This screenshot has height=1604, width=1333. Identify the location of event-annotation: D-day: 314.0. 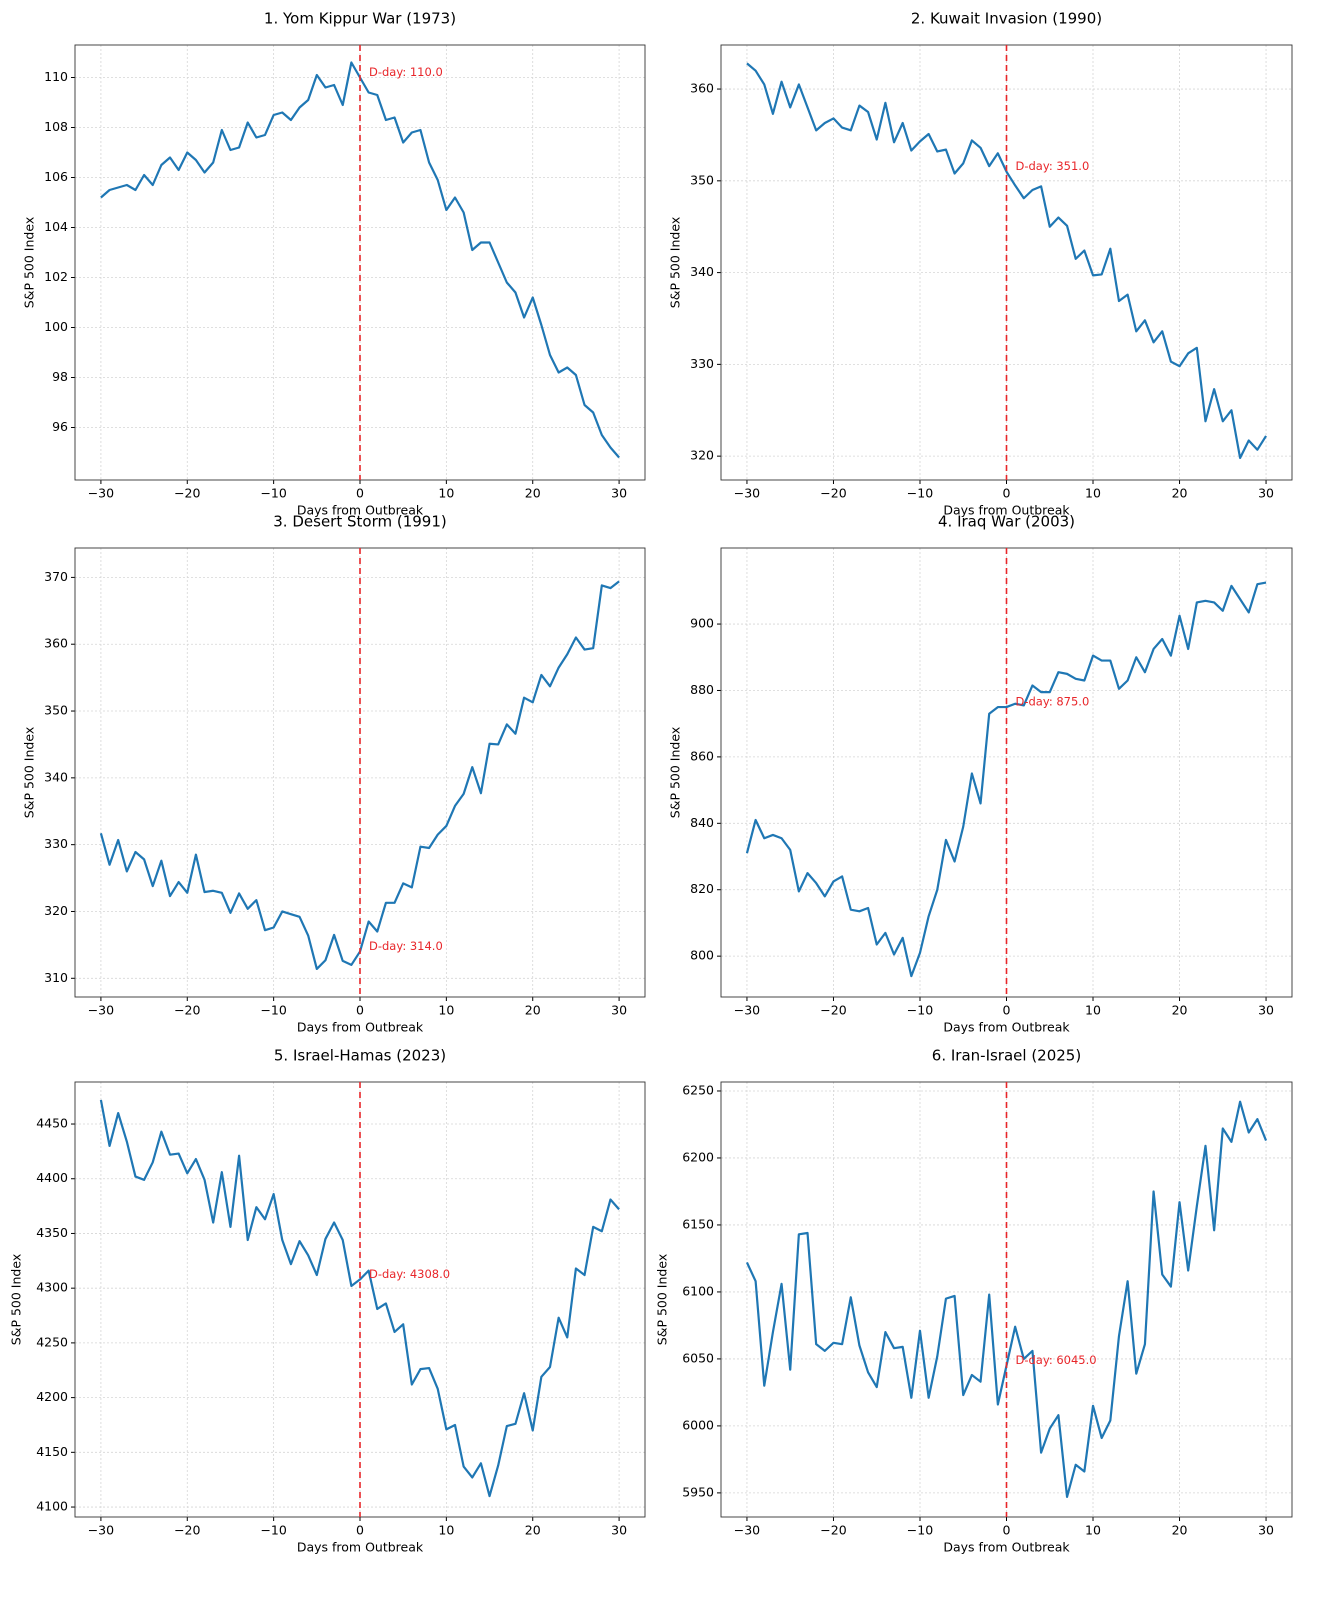
(406, 946).